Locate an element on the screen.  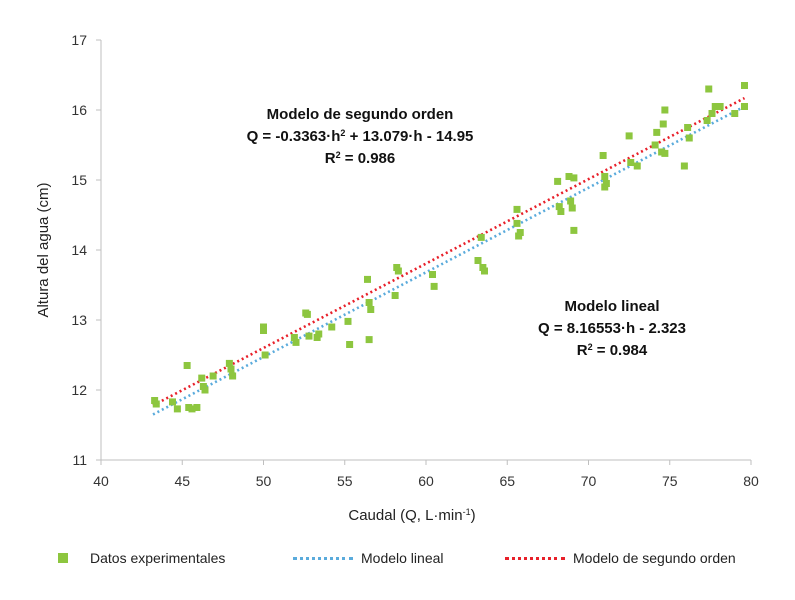
y-tick-label: 12 is located at coordinates (79, 390).